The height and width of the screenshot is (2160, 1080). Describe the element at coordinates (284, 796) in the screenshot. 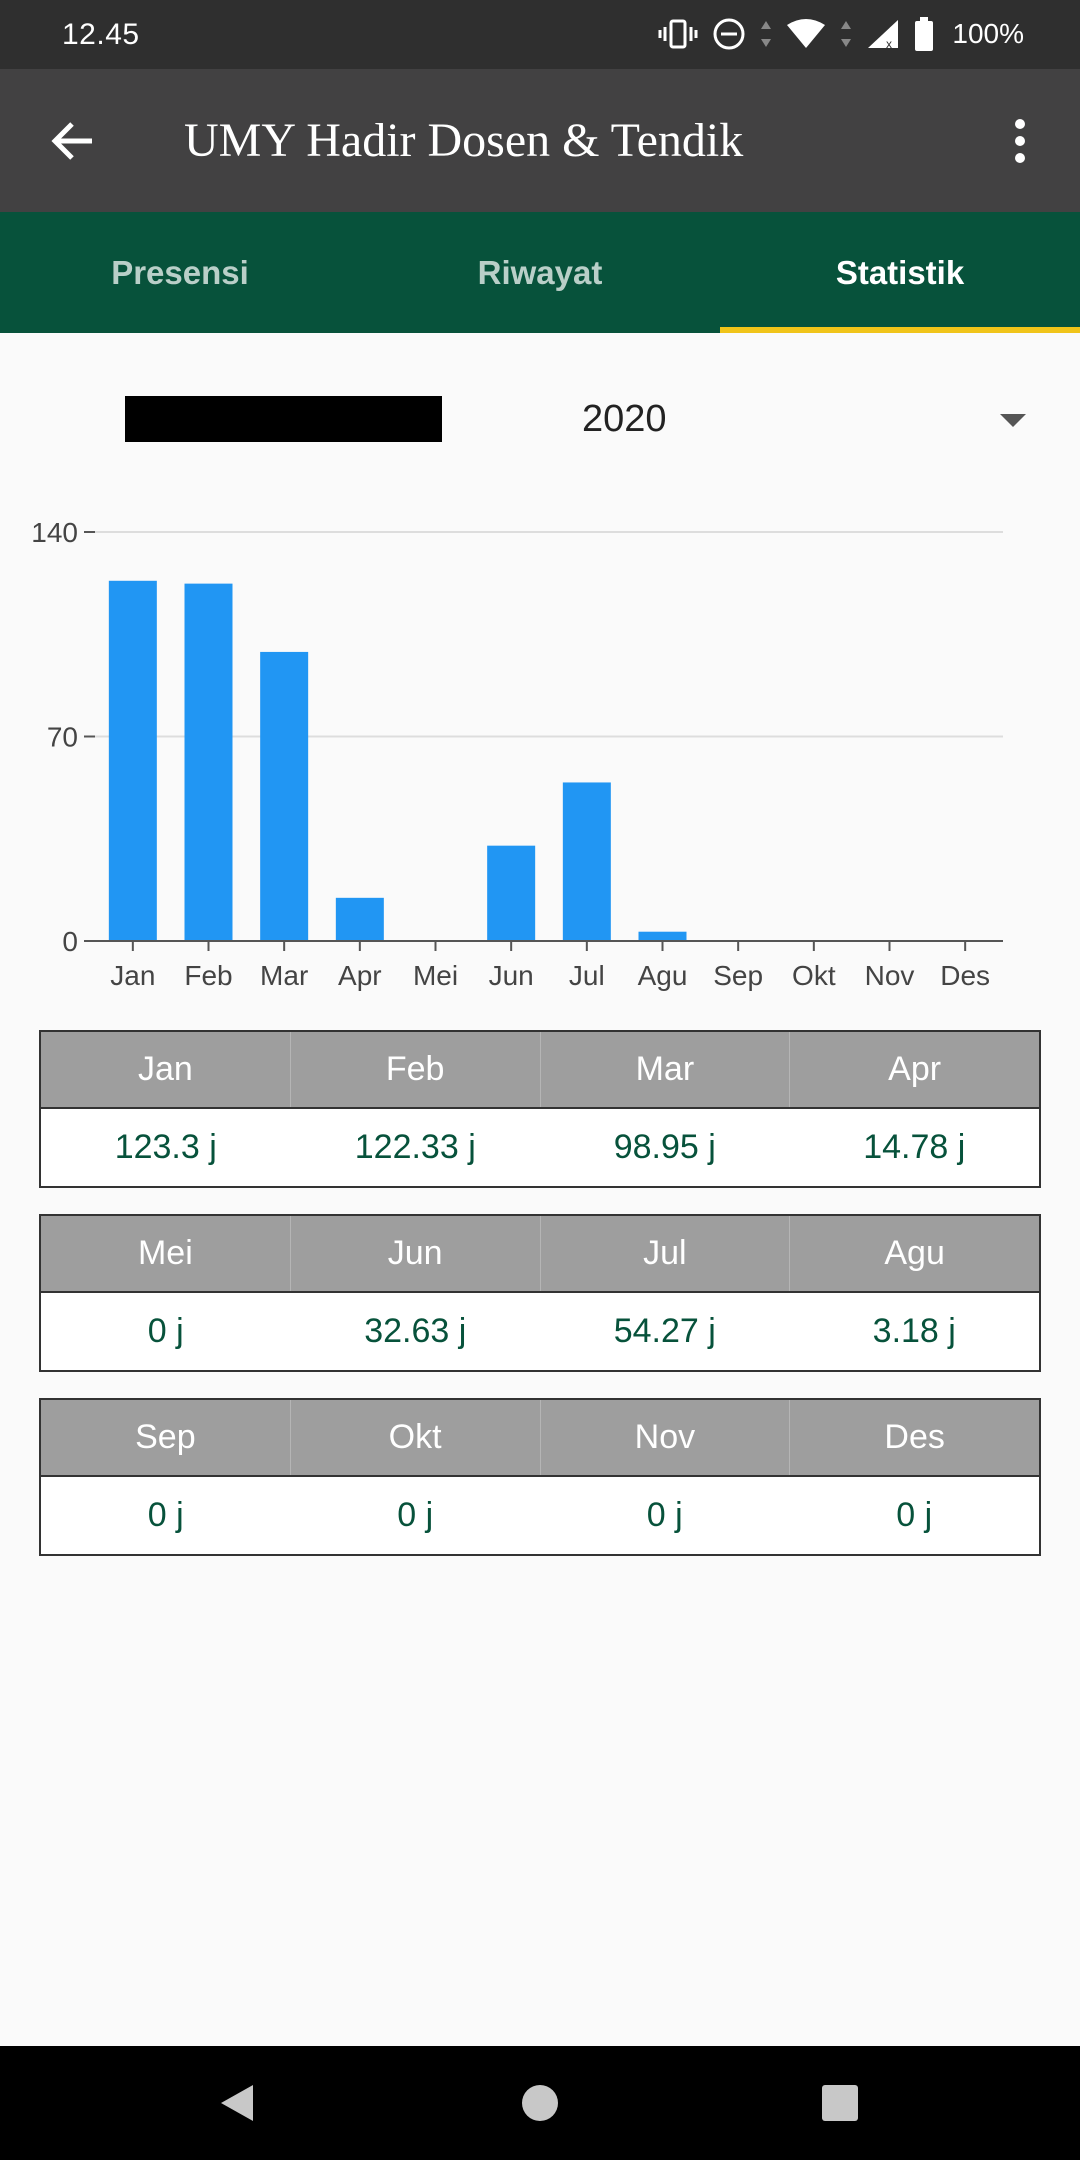

I see `bar-mar` at that location.